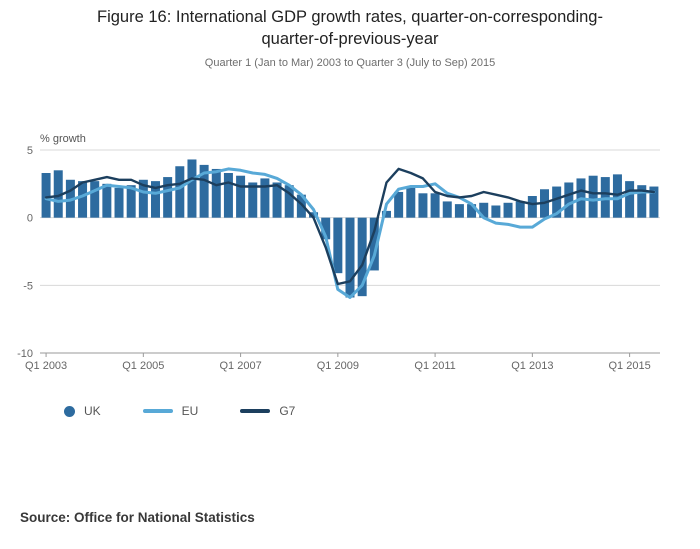 The height and width of the screenshot is (549, 700). I want to click on legend-item-uk: UK, so click(82, 411).